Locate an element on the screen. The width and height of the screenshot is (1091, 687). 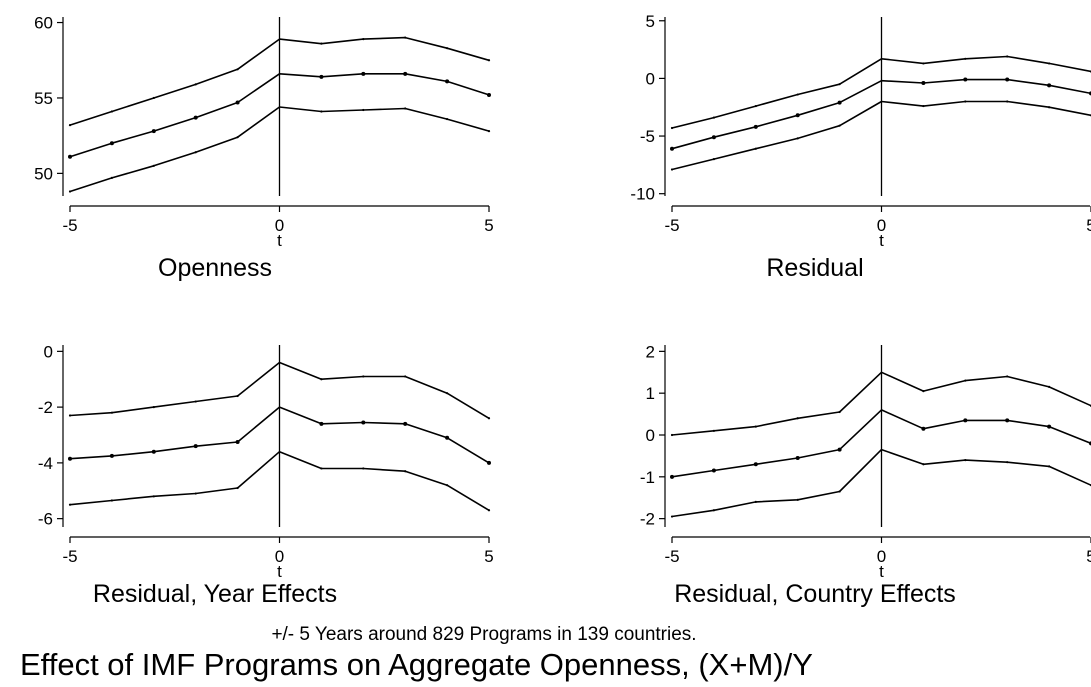
panel-title: Residual, Year Effects is located at coordinates (215, 594).